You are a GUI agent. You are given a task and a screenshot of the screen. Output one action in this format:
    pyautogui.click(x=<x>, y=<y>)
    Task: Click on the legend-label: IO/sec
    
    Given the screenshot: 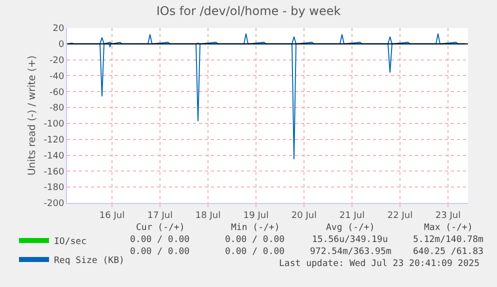 What is the action you would take?
    pyautogui.click(x=70, y=242)
    